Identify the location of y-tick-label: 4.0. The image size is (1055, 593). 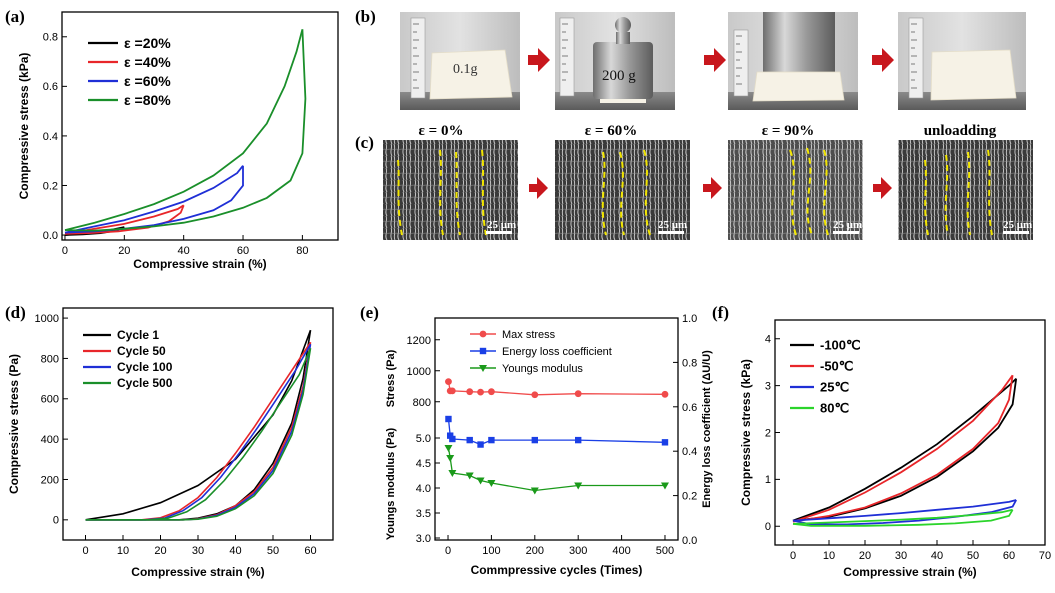
(423, 489).